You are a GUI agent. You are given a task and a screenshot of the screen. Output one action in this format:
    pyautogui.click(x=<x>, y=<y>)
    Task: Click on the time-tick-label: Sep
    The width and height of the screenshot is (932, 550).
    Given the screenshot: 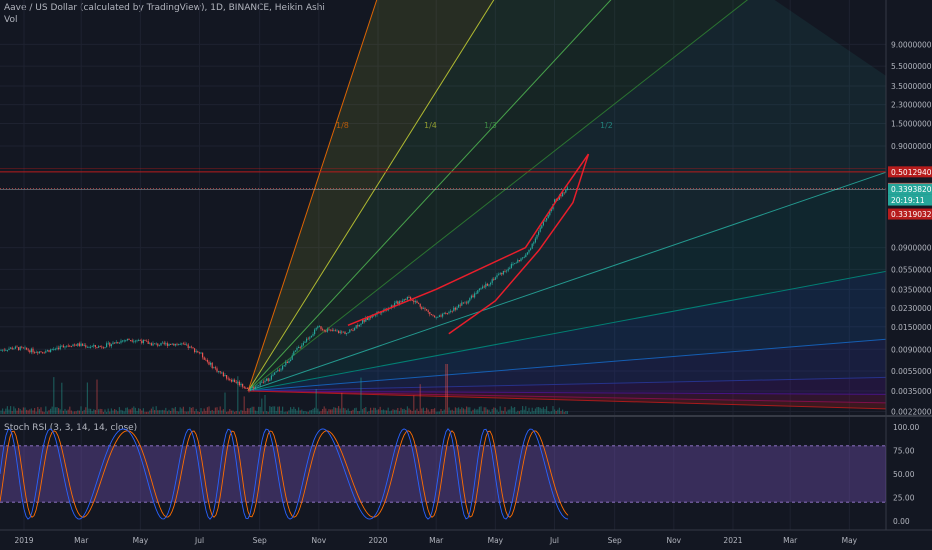 What is the action you would take?
    pyautogui.click(x=615, y=540)
    